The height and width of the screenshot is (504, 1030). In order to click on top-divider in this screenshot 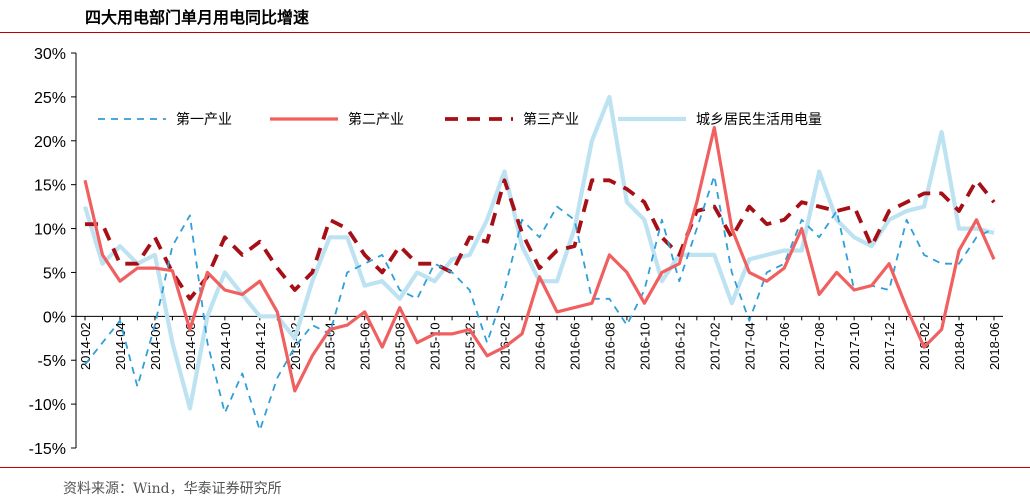, I will do `click(515, 32)`.